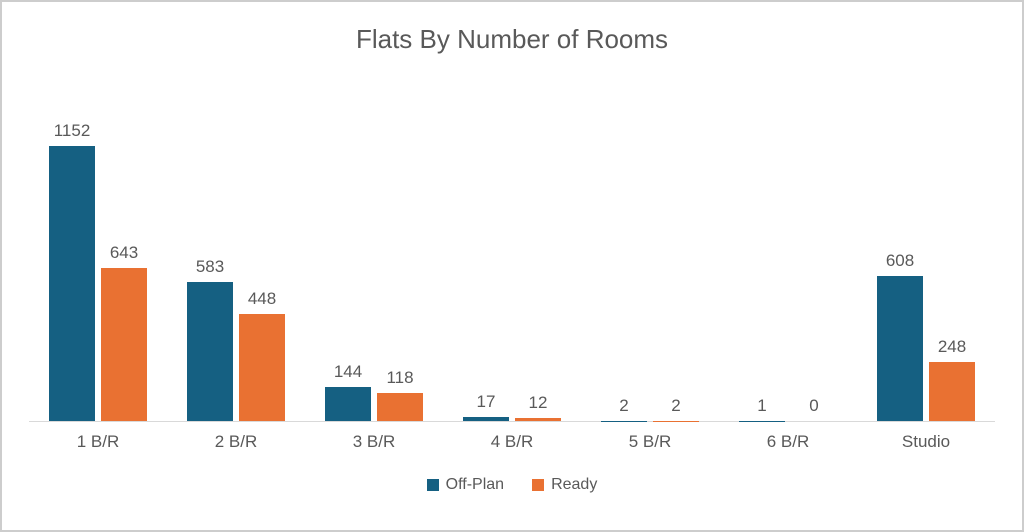  I want to click on bar-column: 1, so click(762, 408).